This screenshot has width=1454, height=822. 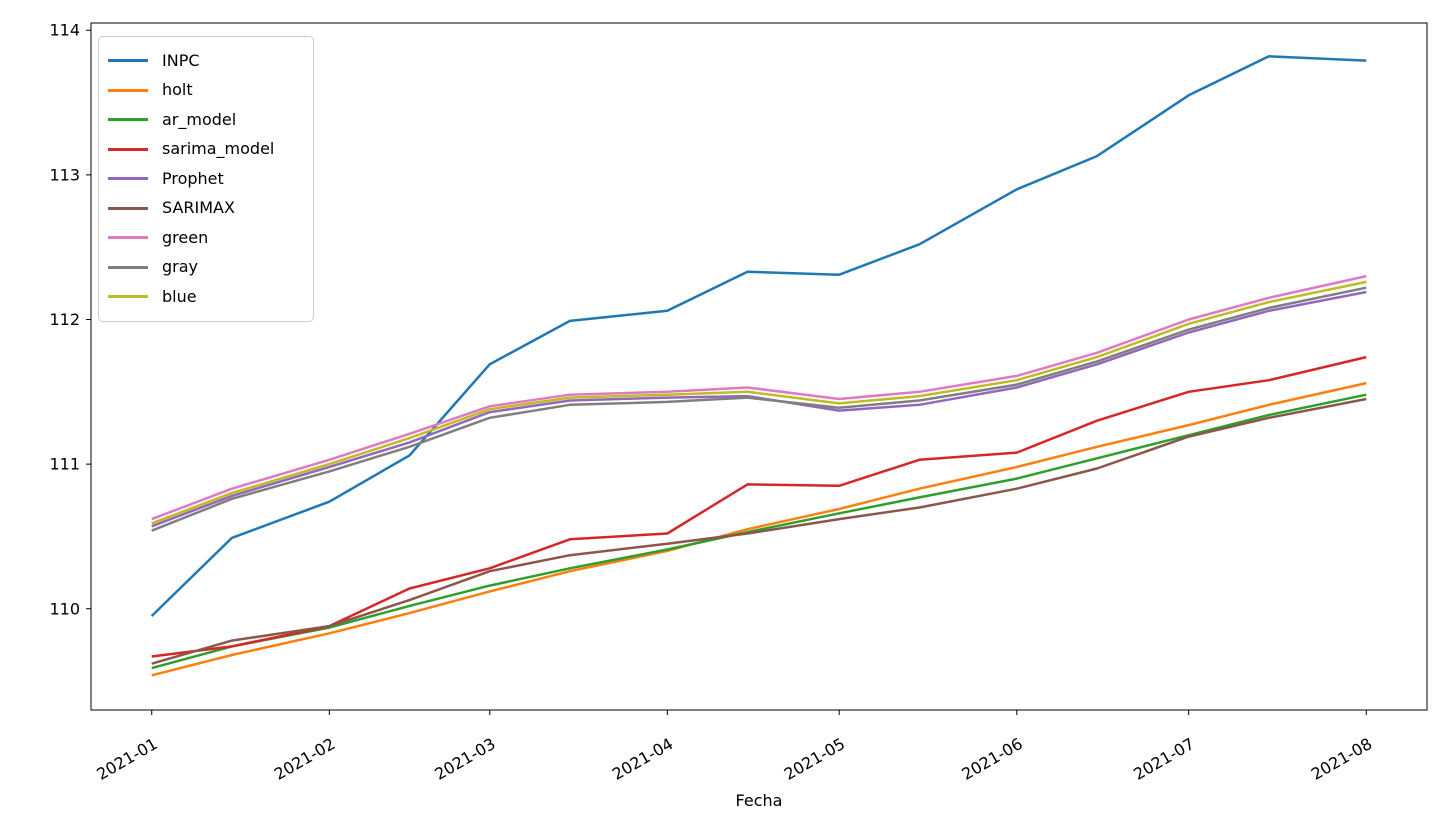 What do you see at coordinates (199, 119) in the screenshot?
I see `legend-label: ar_model` at bounding box center [199, 119].